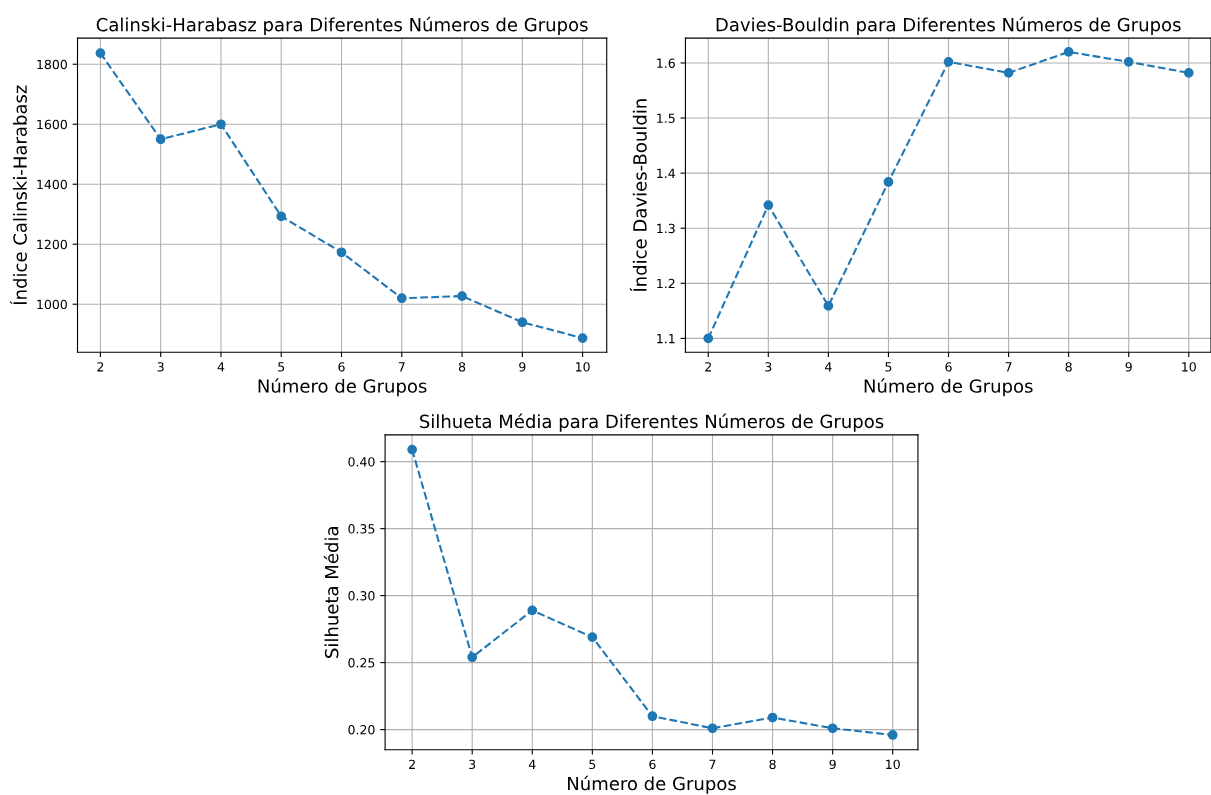  I want to click on y-tick-label: 1.2, so click(666, 283).